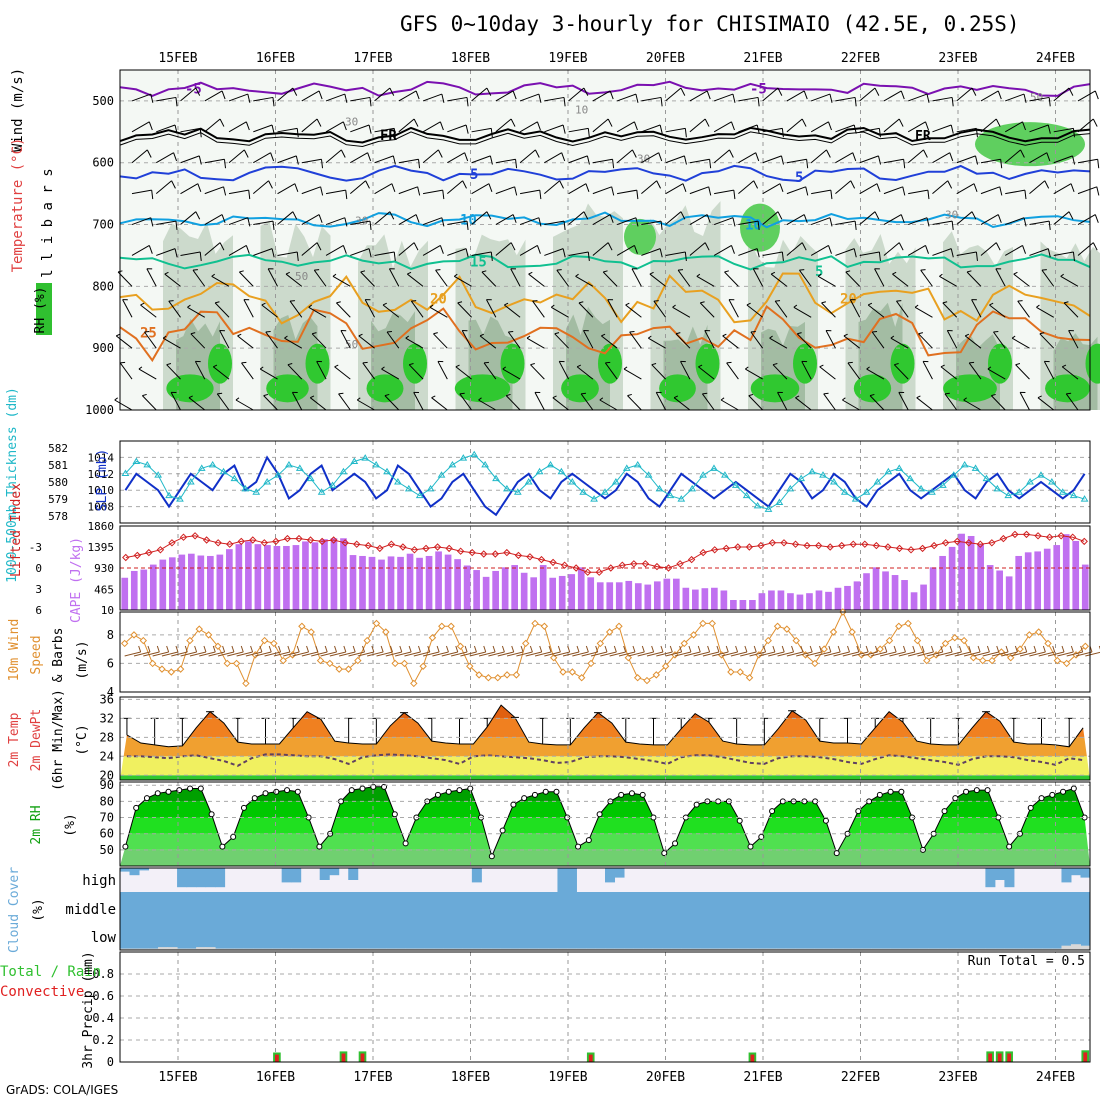 This screenshot has width=1100, height=1104. What do you see at coordinates (957, 1077) in the screenshot?
I see `date-tick-bottom: 23FEB` at bounding box center [957, 1077].